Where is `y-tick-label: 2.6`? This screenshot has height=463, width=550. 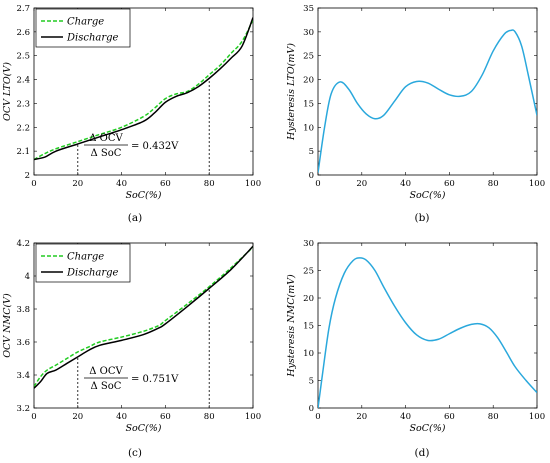 y-tick-label: 2.6 is located at coordinates (23, 33).